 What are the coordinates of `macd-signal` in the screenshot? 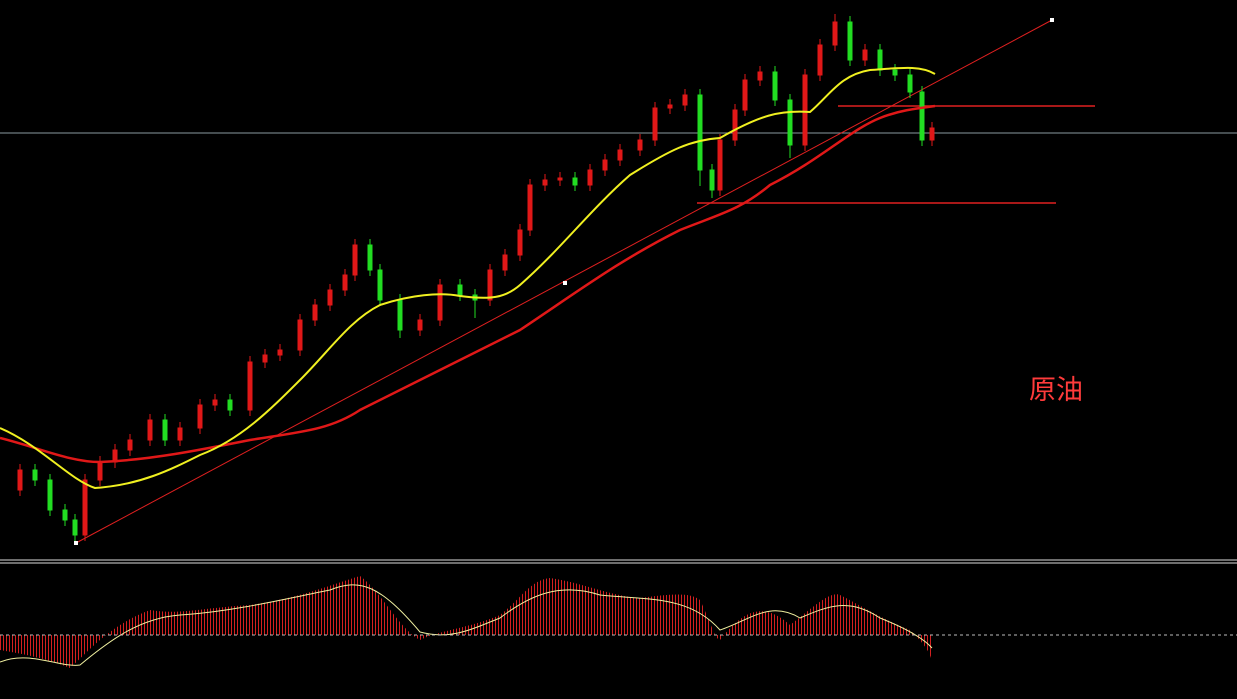 It's located at (466, 625).